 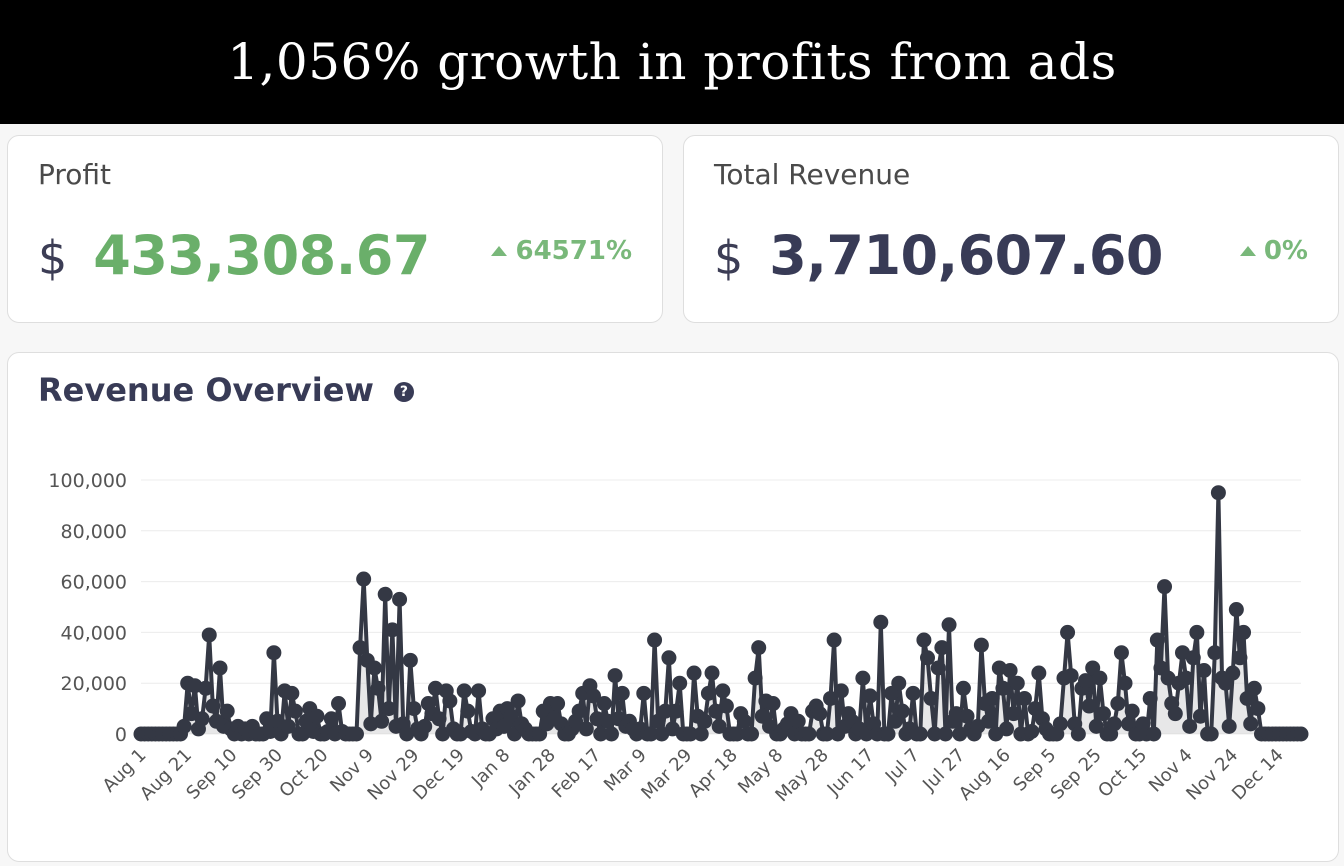 What do you see at coordinates (403, 392) in the screenshot?
I see `help-icon: ?` at bounding box center [403, 392].